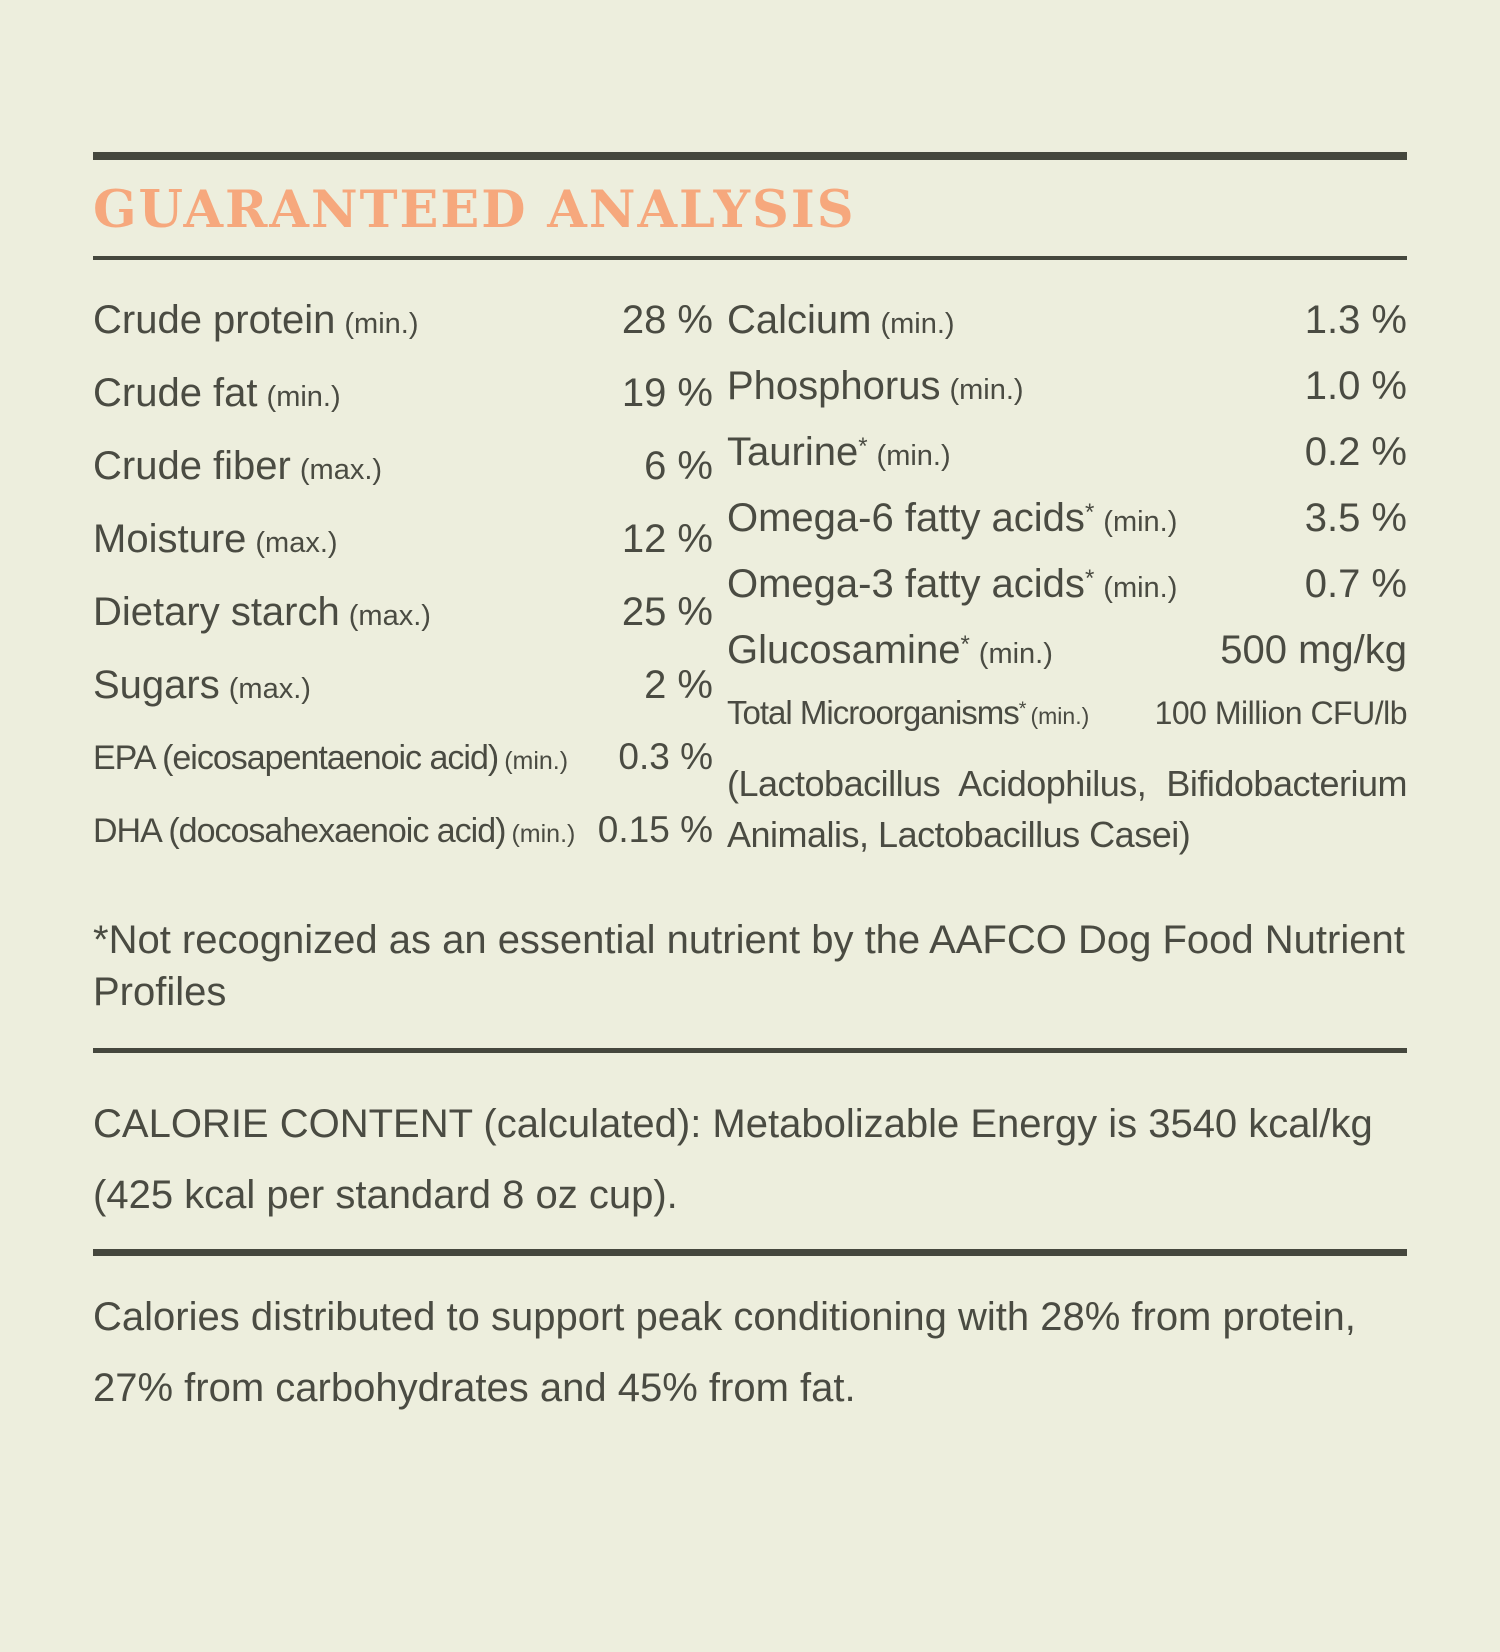 This screenshot has height=1652, width=1500. What do you see at coordinates (848, 650) in the screenshot?
I see `nutrient-label: Glucosamine*` at bounding box center [848, 650].